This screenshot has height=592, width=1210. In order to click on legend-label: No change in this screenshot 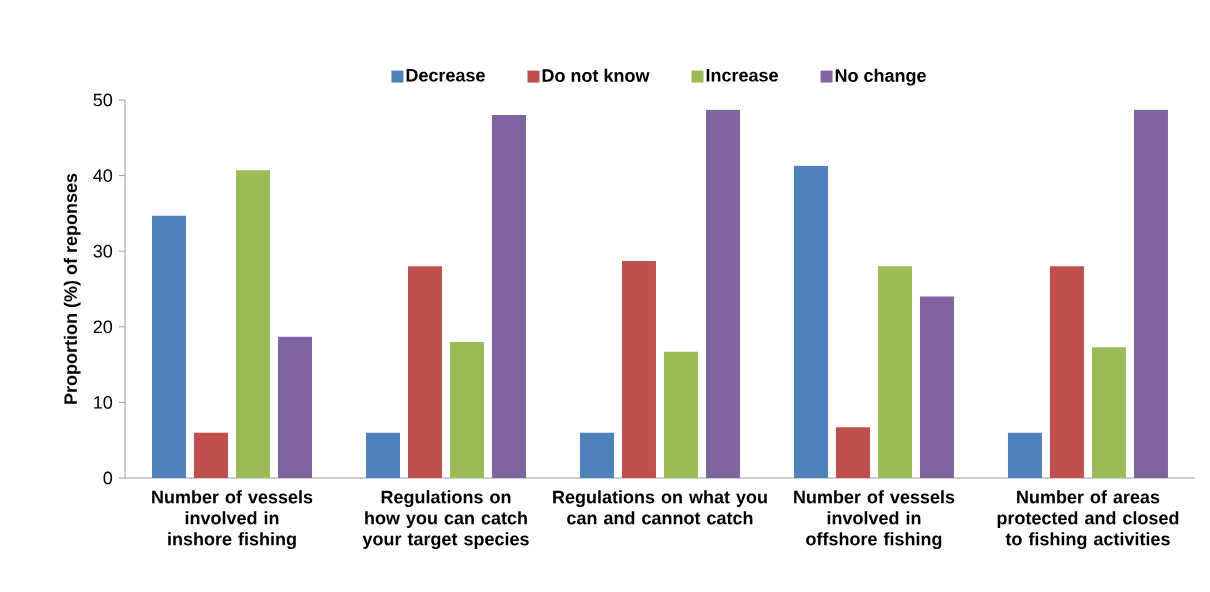, I will do `click(880, 77)`.